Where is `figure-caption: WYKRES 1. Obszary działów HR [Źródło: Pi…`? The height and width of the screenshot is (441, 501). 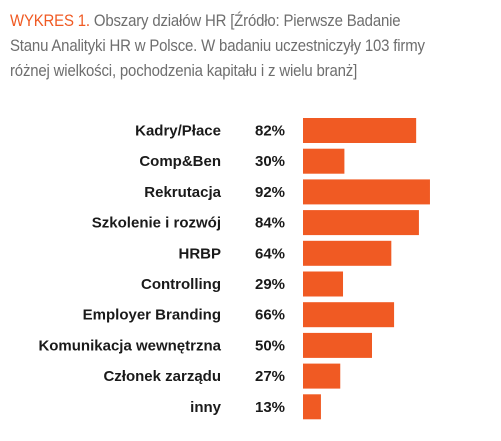 figure-caption: WYKRES 1. Obszary działów HR [Źródło: Pi… is located at coordinates (223, 45).